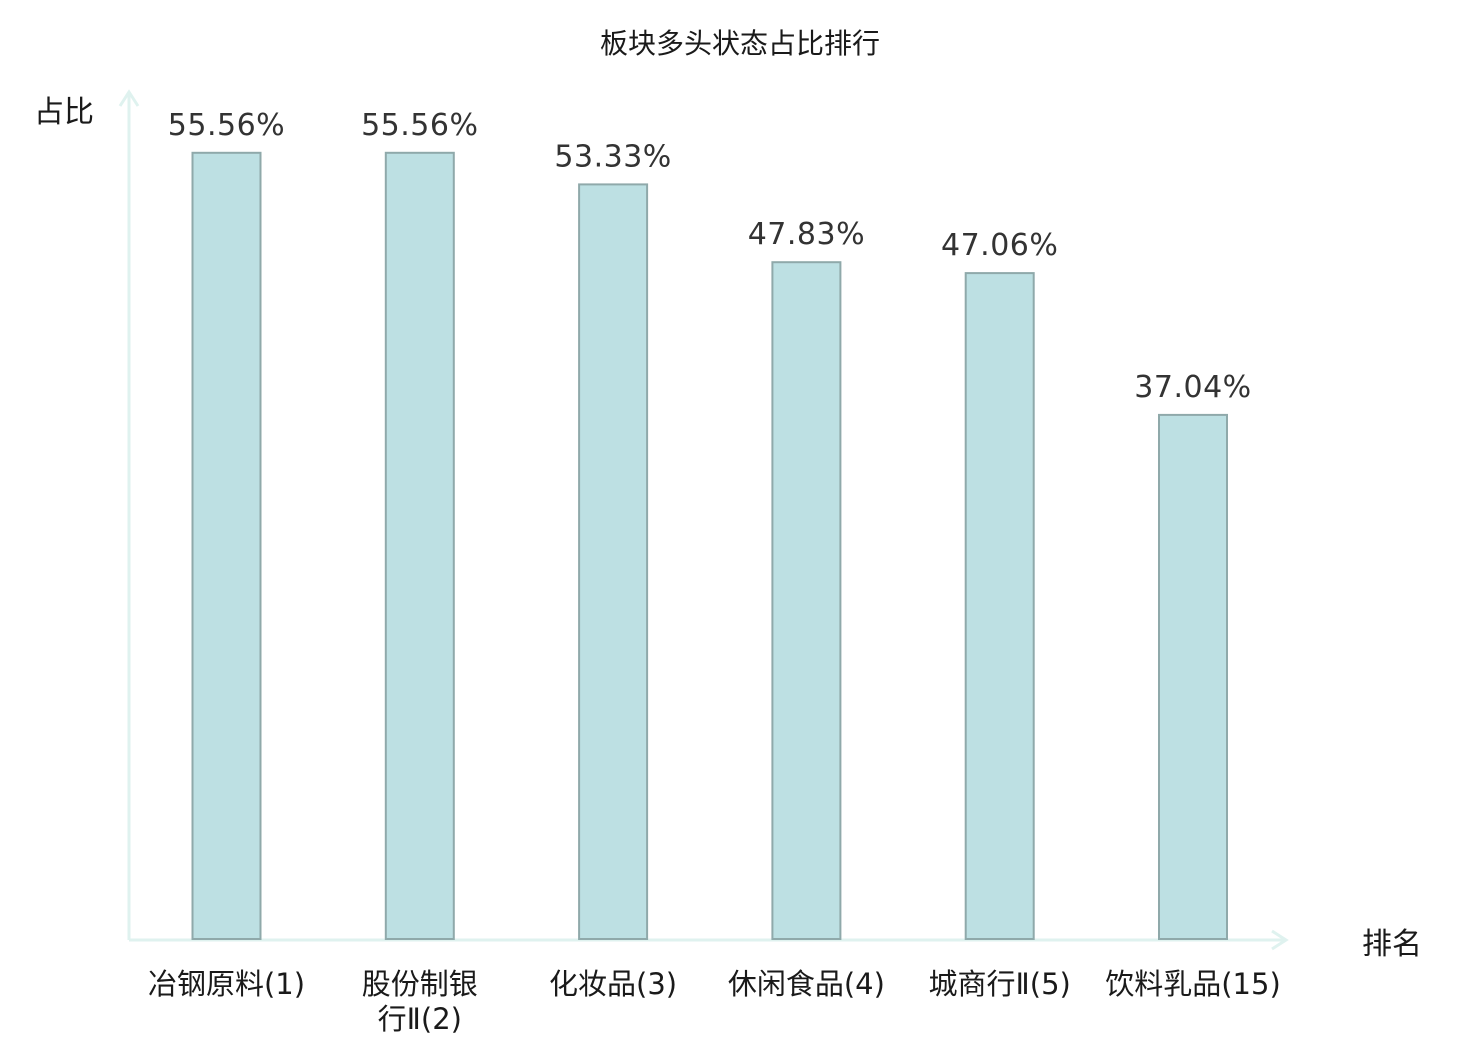  What do you see at coordinates (806, 234) in the screenshot?
I see `bar-value-label-4: 47.83%` at bounding box center [806, 234].